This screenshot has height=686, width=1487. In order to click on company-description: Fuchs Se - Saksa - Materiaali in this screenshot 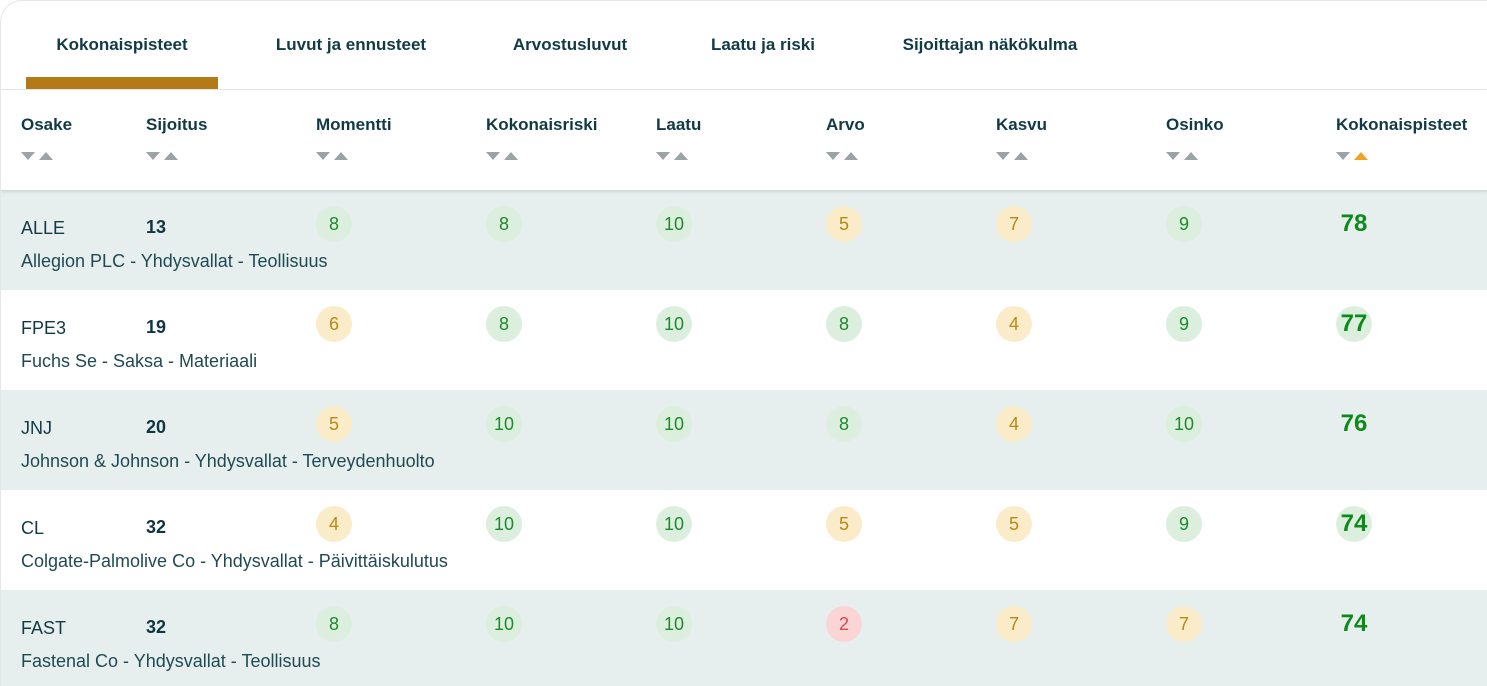, I will do `click(139, 361)`.